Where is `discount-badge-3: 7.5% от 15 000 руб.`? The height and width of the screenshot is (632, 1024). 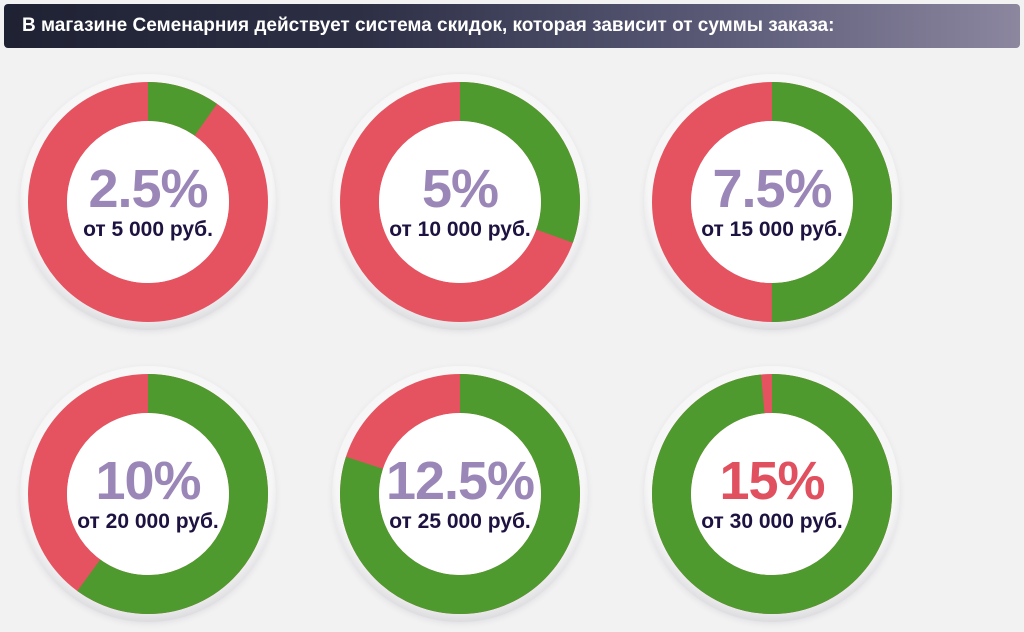 discount-badge-3: 7.5% от 15 000 руб. is located at coordinates (772, 202).